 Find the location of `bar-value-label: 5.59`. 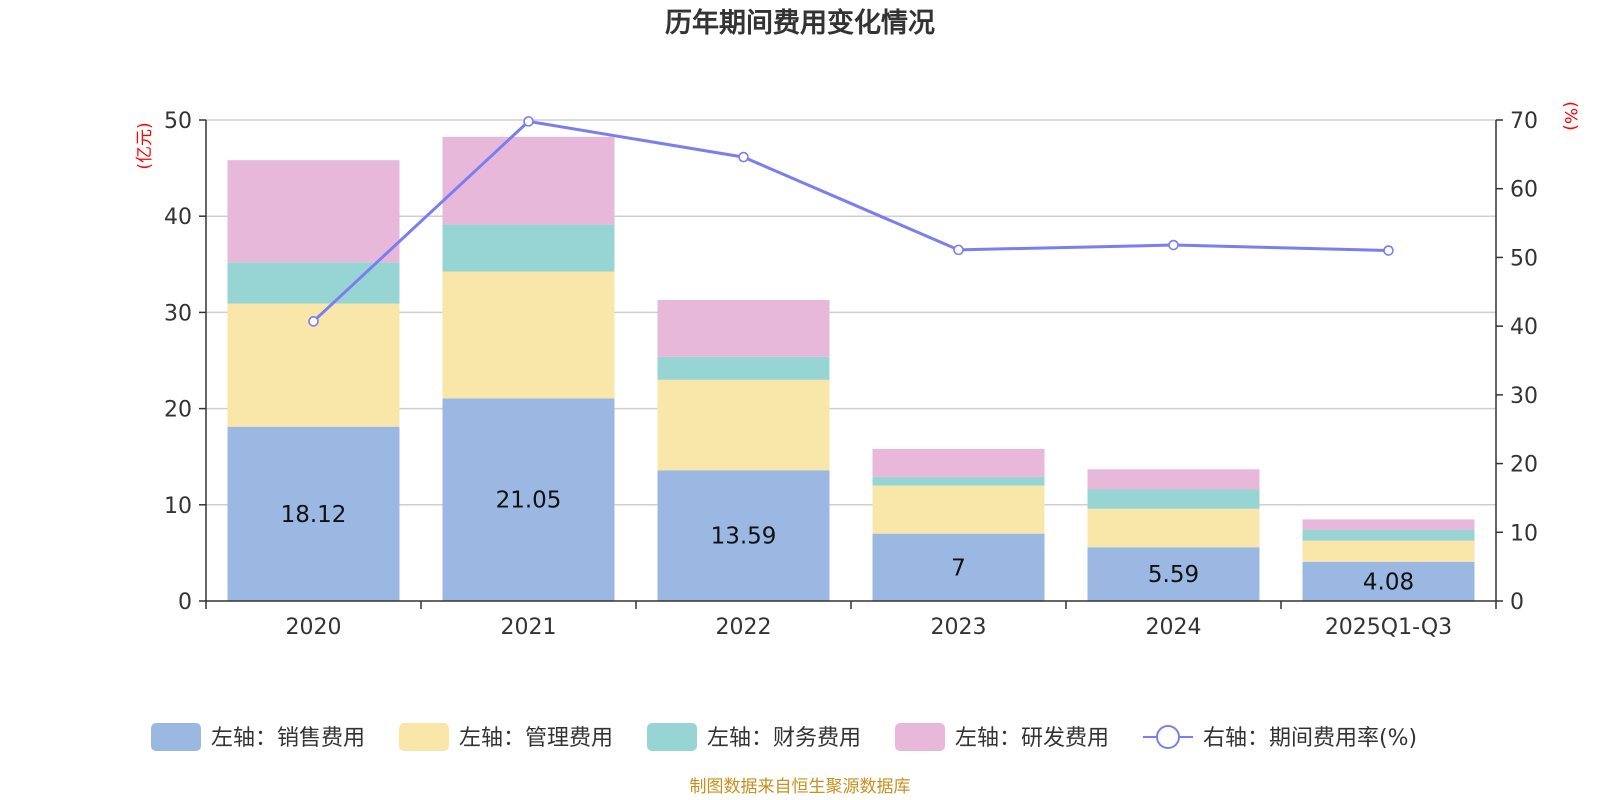

bar-value-label: 5.59 is located at coordinates (1173, 575).